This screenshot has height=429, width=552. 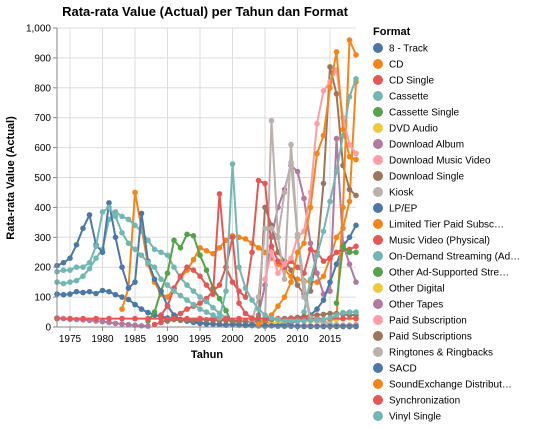 I want to click on x-tick-label: 2000, so click(x=232, y=339).